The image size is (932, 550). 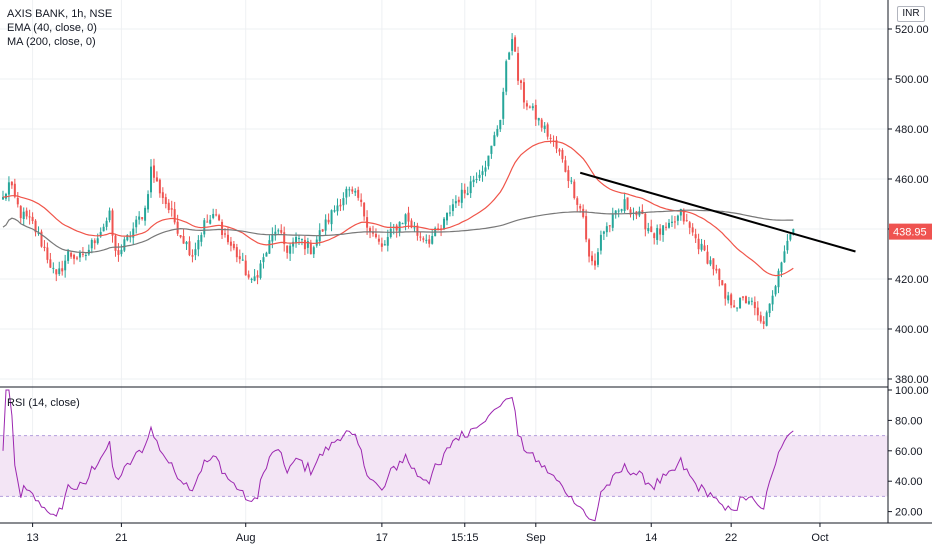 What do you see at coordinates (246, 538) in the screenshot?
I see `time-tick-label: Aug` at bounding box center [246, 538].